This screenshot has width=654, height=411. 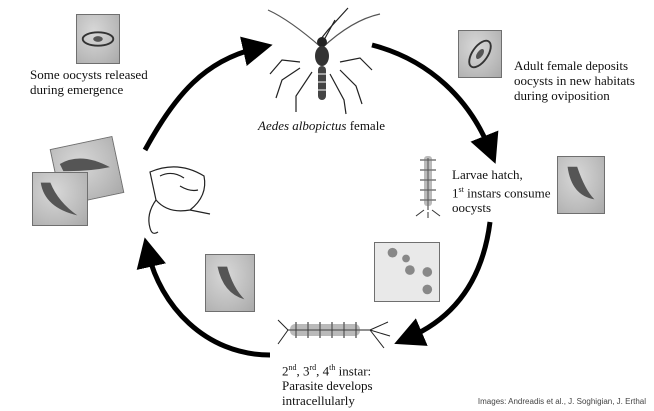 What do you see at coordinates (353, 371) in the screenshot?
I see `instar-tail: instar:` at bounding box center [353, 371].